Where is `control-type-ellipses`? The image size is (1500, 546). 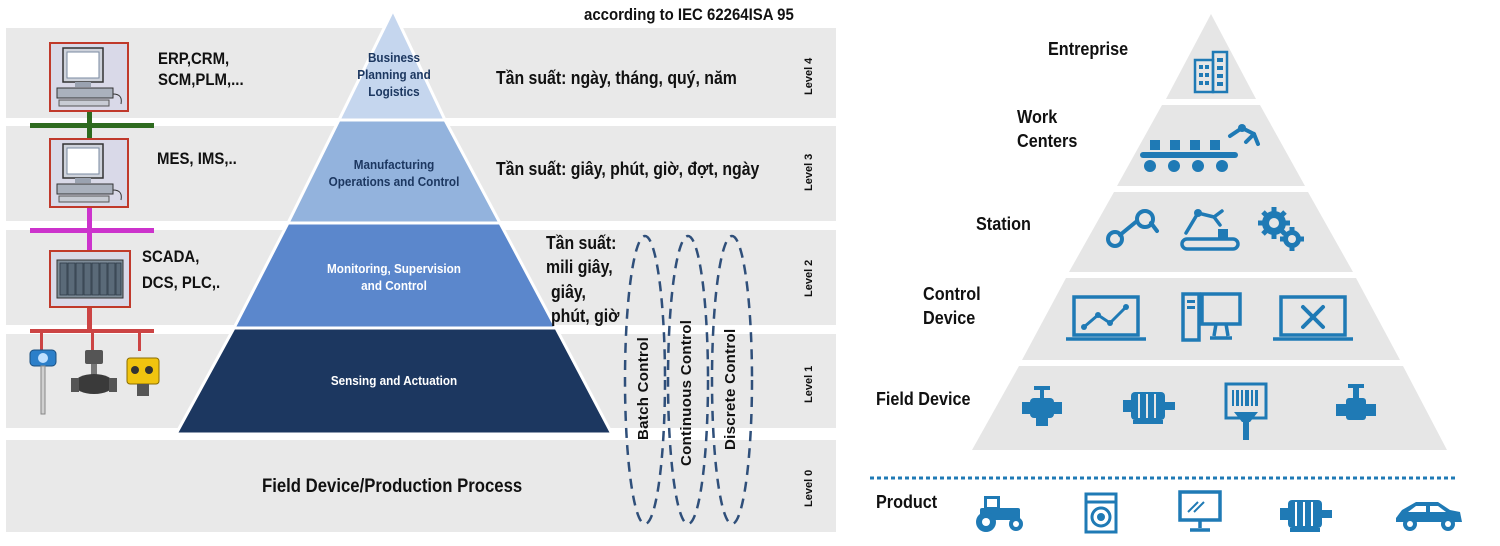
control-type-ellipses is located at coordinates (688, 380).